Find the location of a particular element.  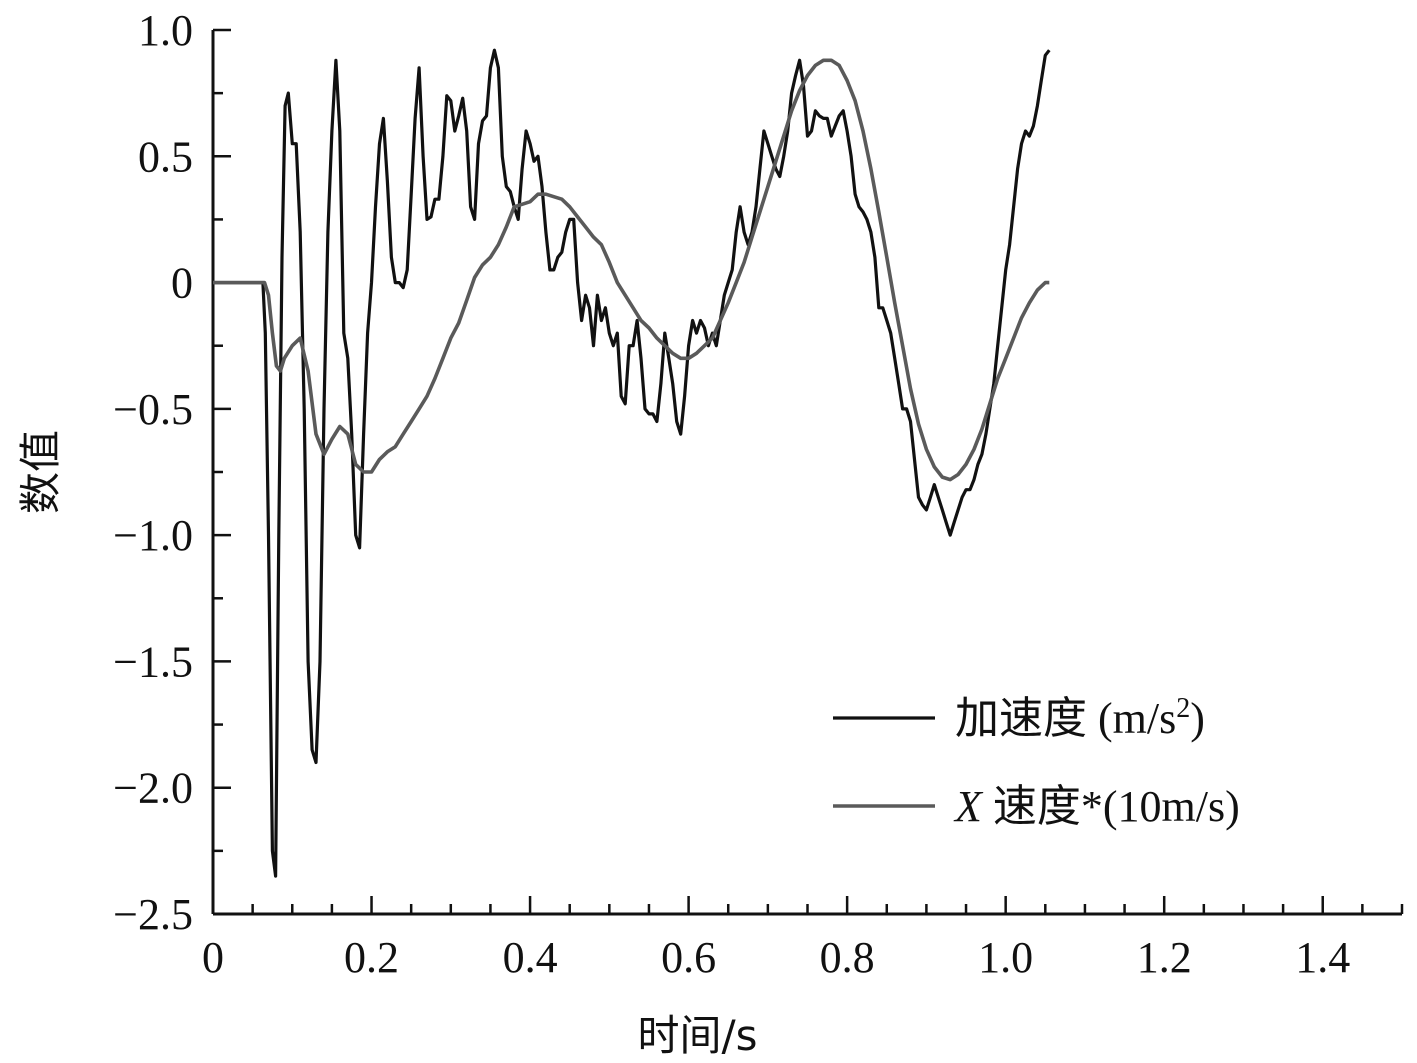

legend-label-acceleration: 加速度 (m/s2) is located at coordinates (1080, 718).